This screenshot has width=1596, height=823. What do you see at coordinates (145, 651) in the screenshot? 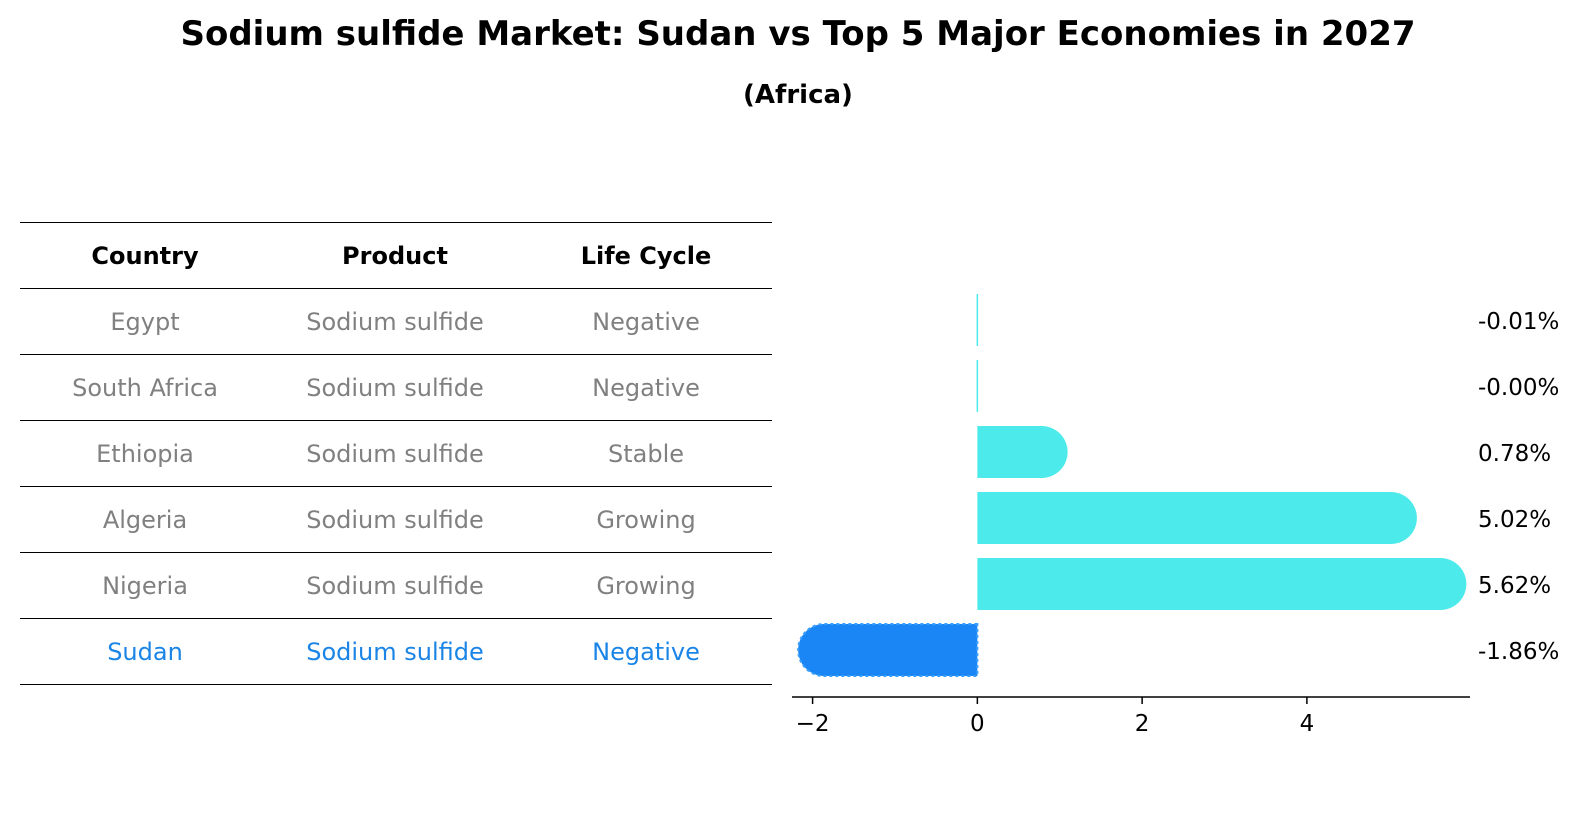
I see `cell-country: Sudan` at bounding box center [145, 651].